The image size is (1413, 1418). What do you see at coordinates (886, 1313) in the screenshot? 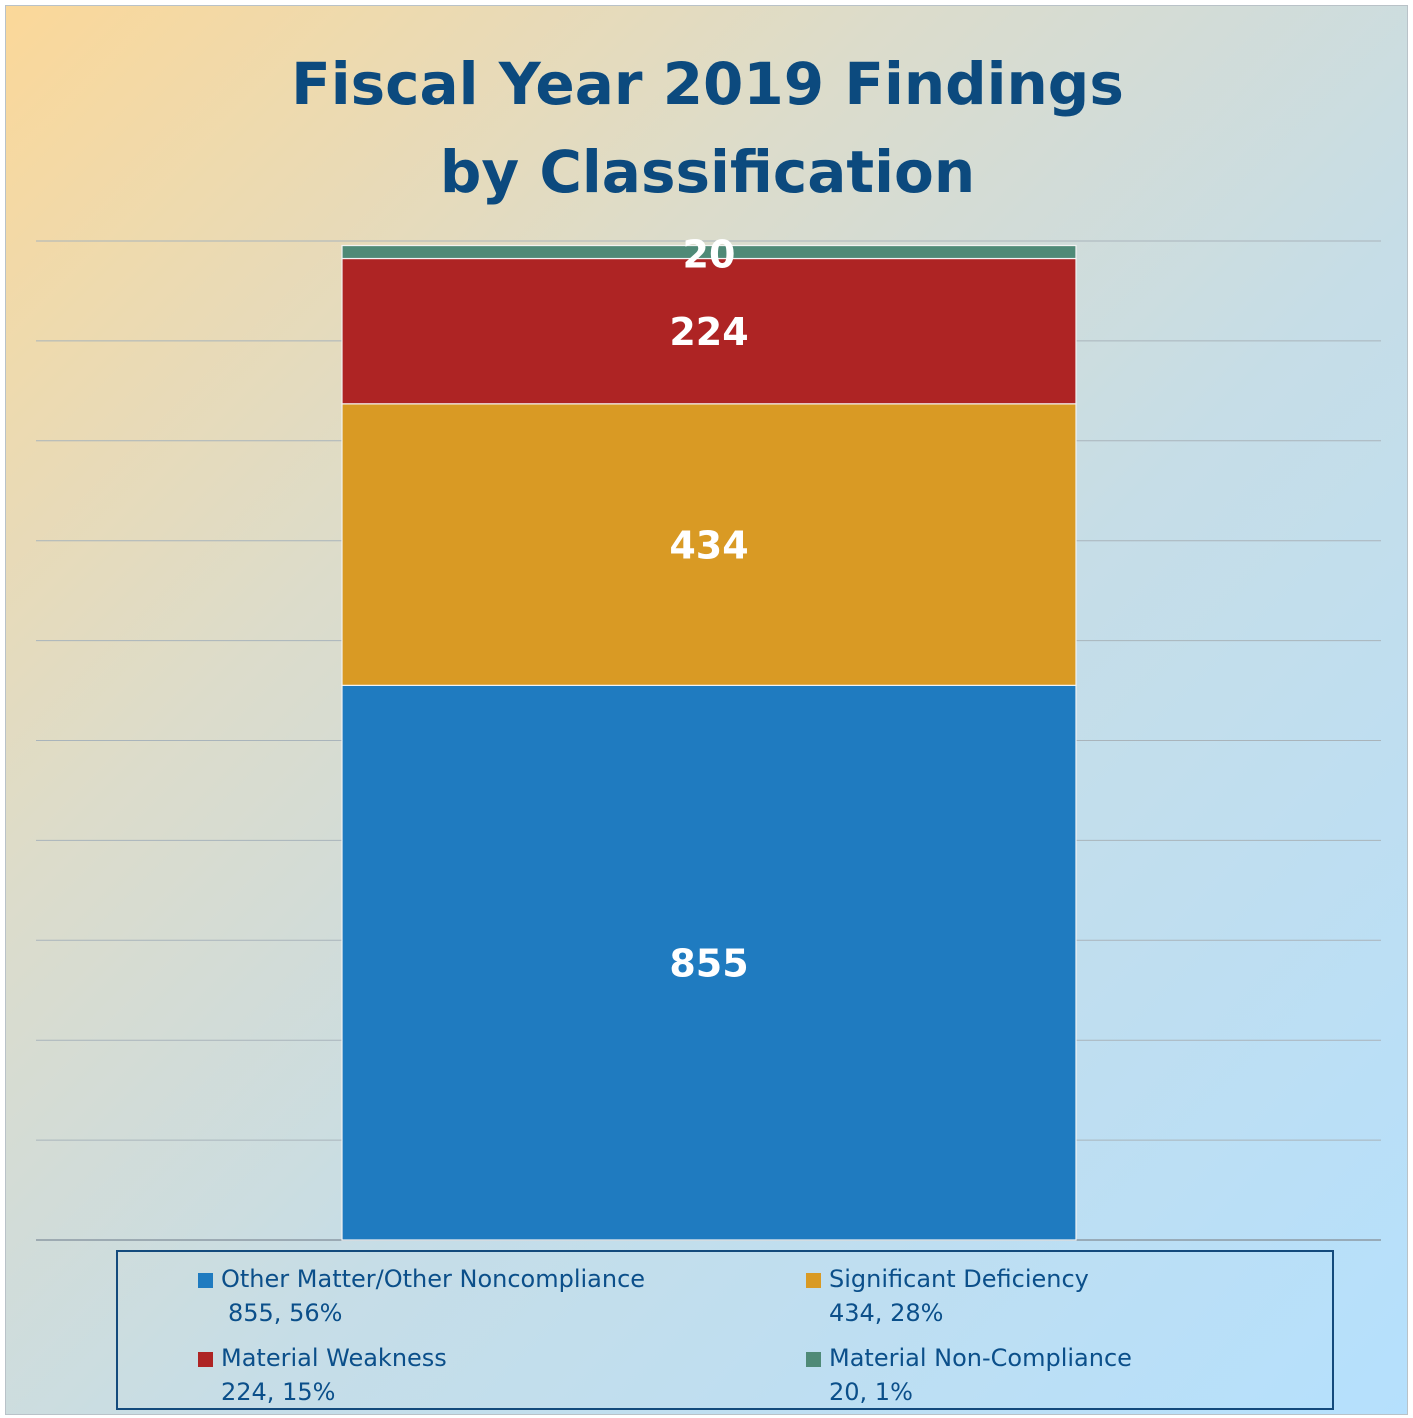
I see `legend-value: 434, 28%` at bounding box center [886, 1313].